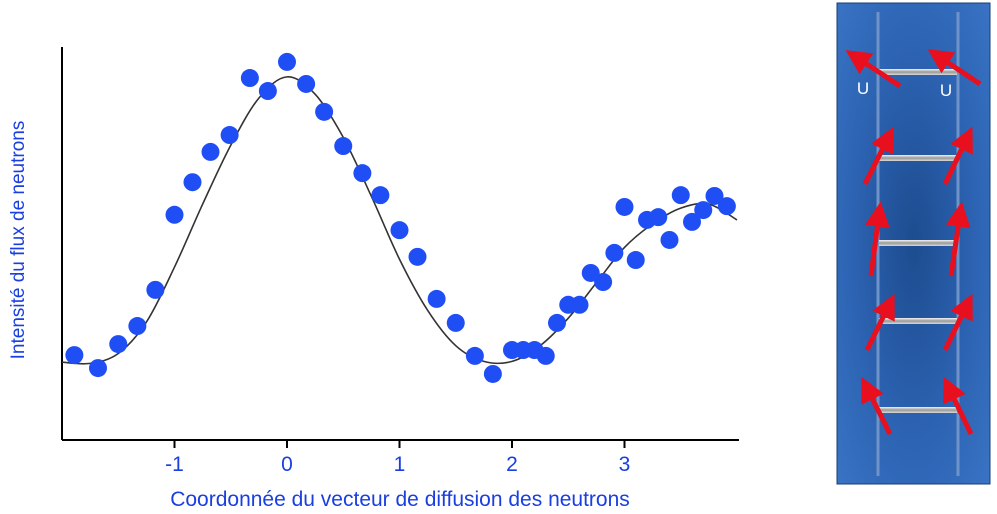 This screenshot has width=997, height=514. Describe the element at coordinates (512, 464) in the screenshot. I see `x-tick-label: 2` at that location.